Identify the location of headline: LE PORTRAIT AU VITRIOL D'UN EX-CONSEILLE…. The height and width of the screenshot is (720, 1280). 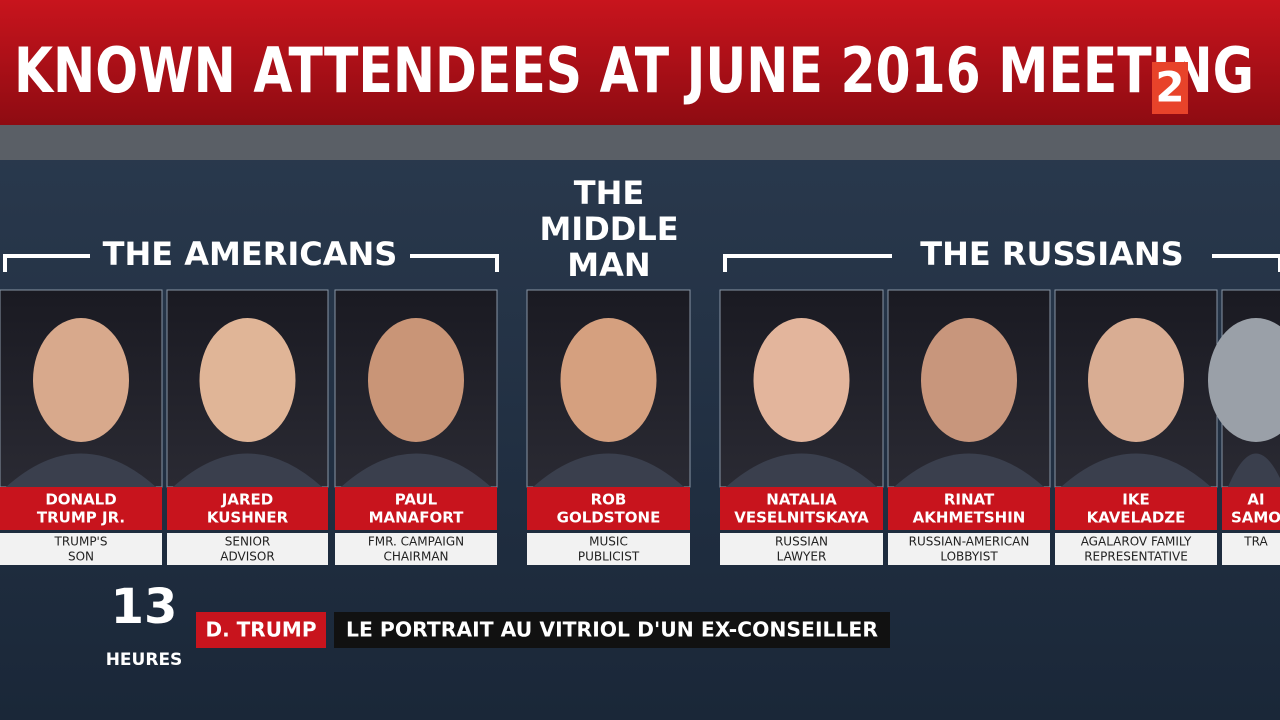
(612, 630).